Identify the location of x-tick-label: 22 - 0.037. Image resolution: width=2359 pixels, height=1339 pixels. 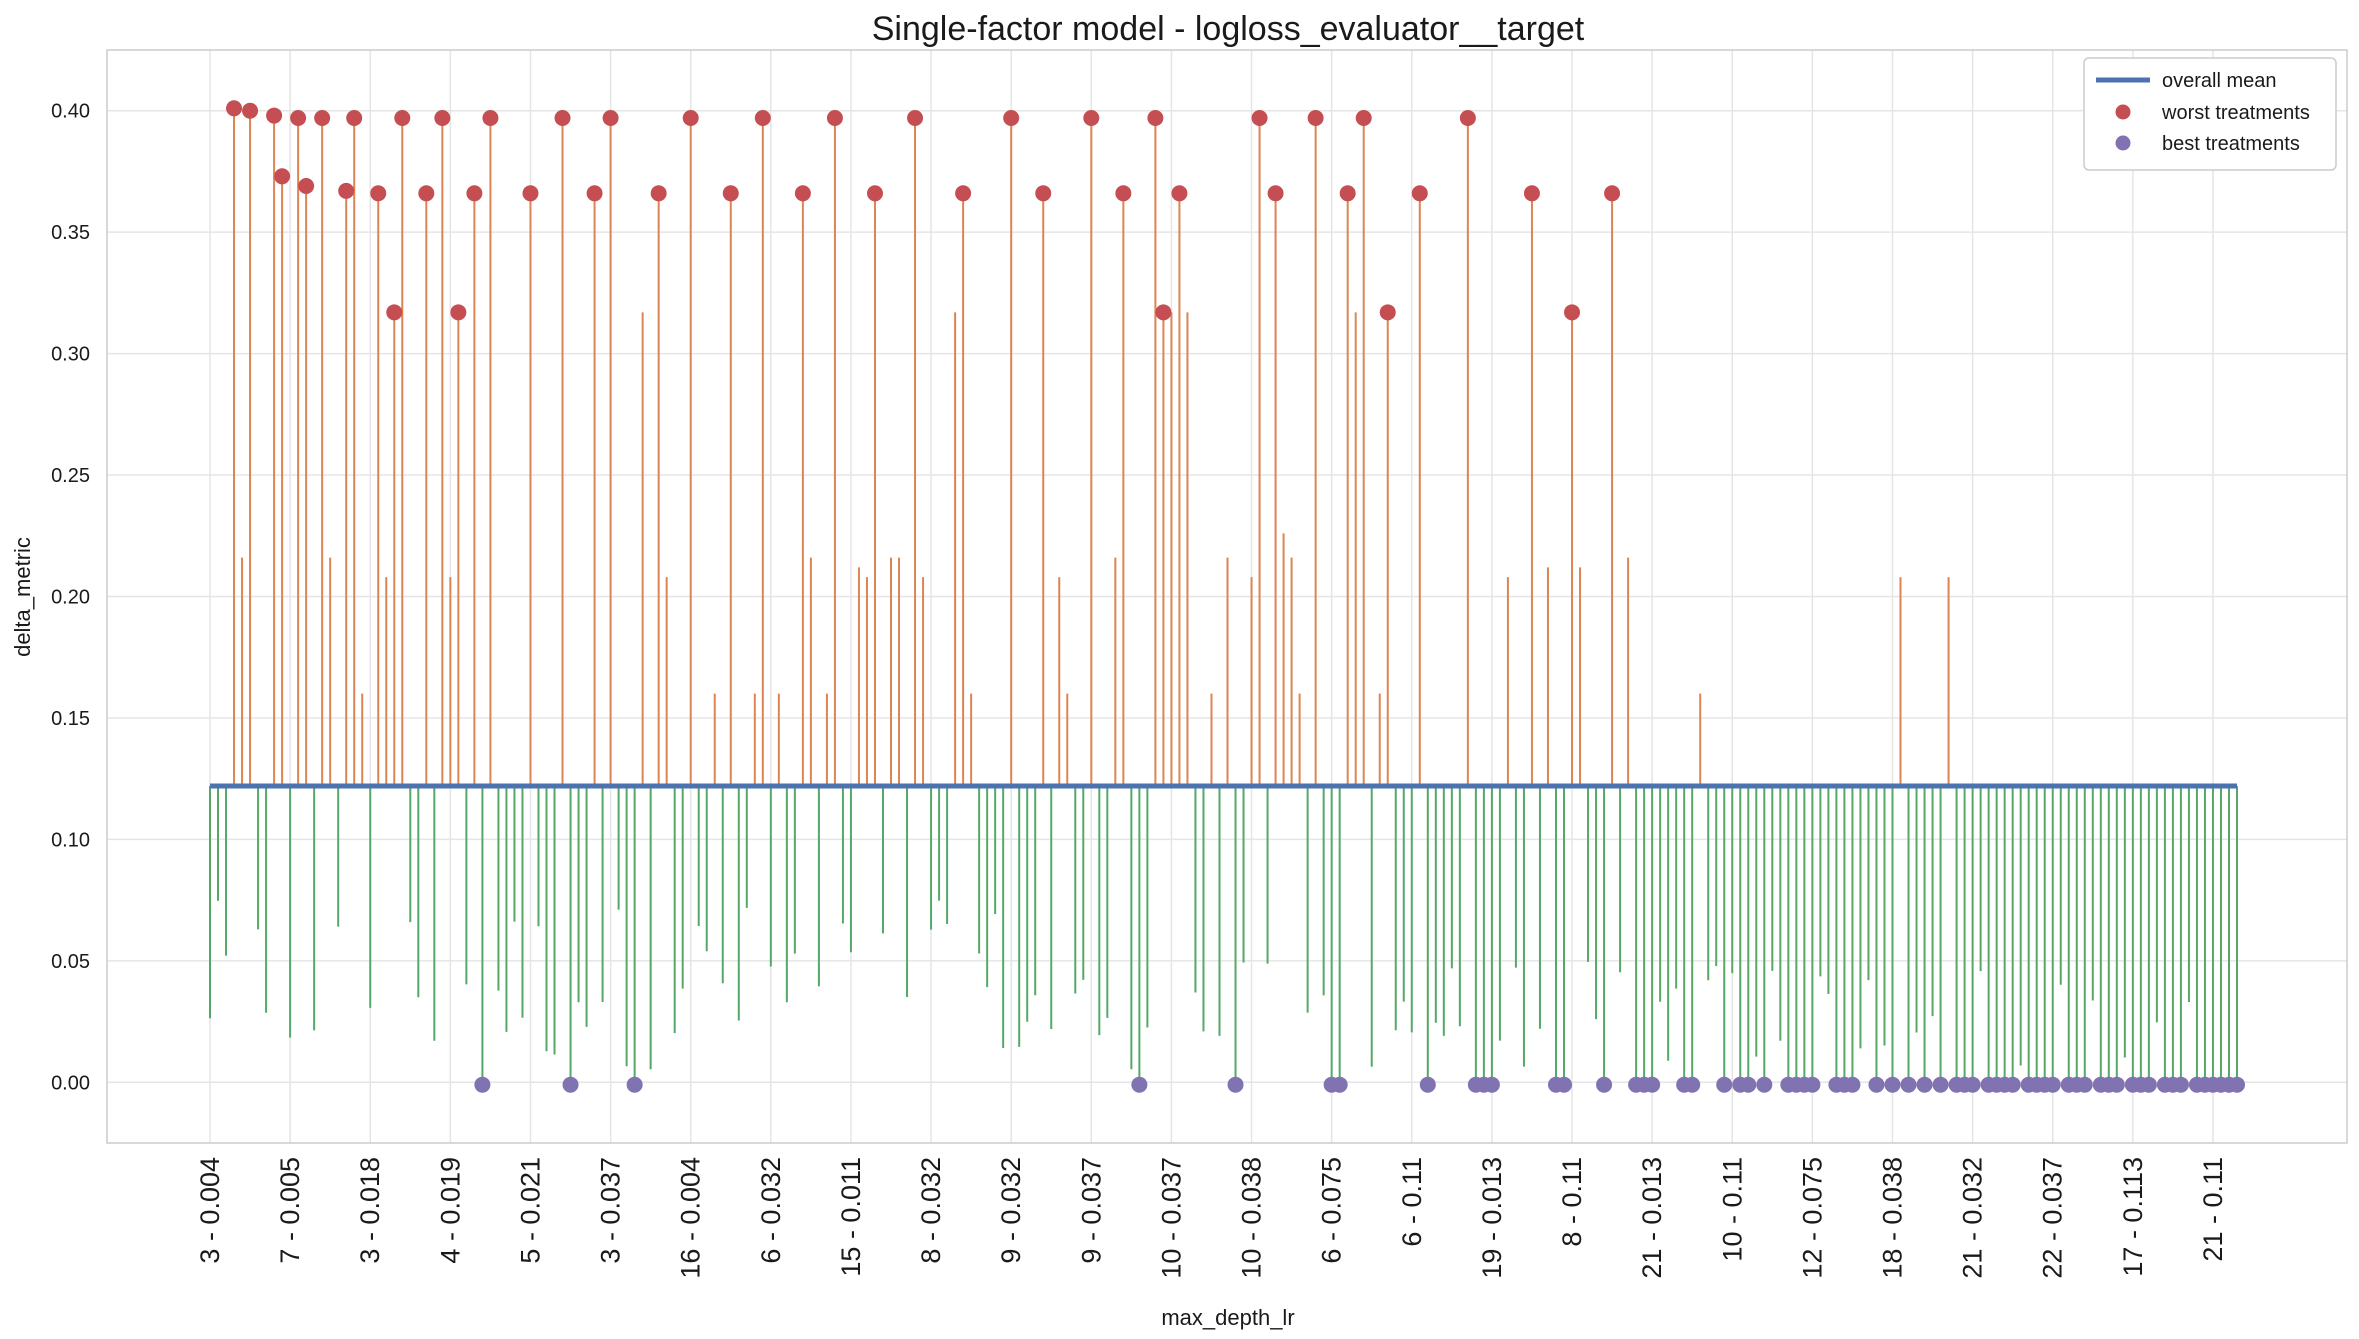
(2053, 1218).